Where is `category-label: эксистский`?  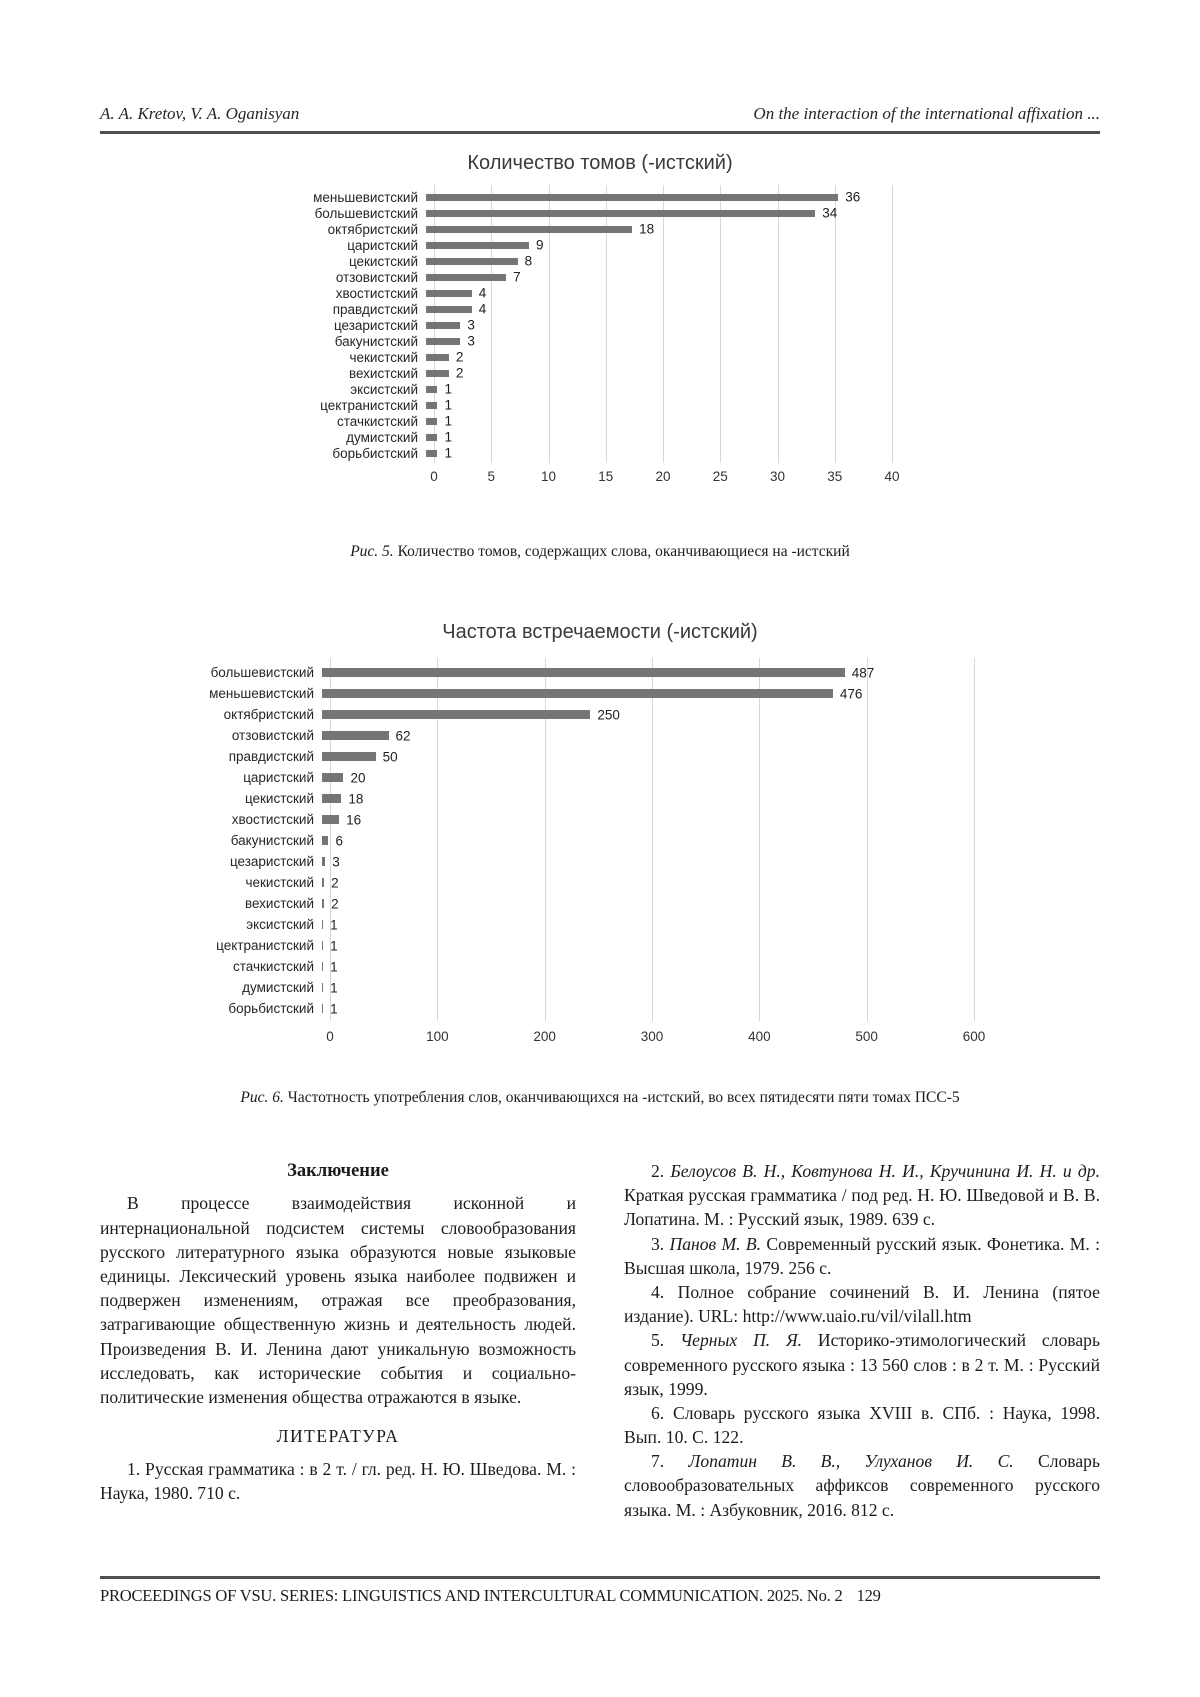 category-label: эксистский is located at coordinates (384, 389).